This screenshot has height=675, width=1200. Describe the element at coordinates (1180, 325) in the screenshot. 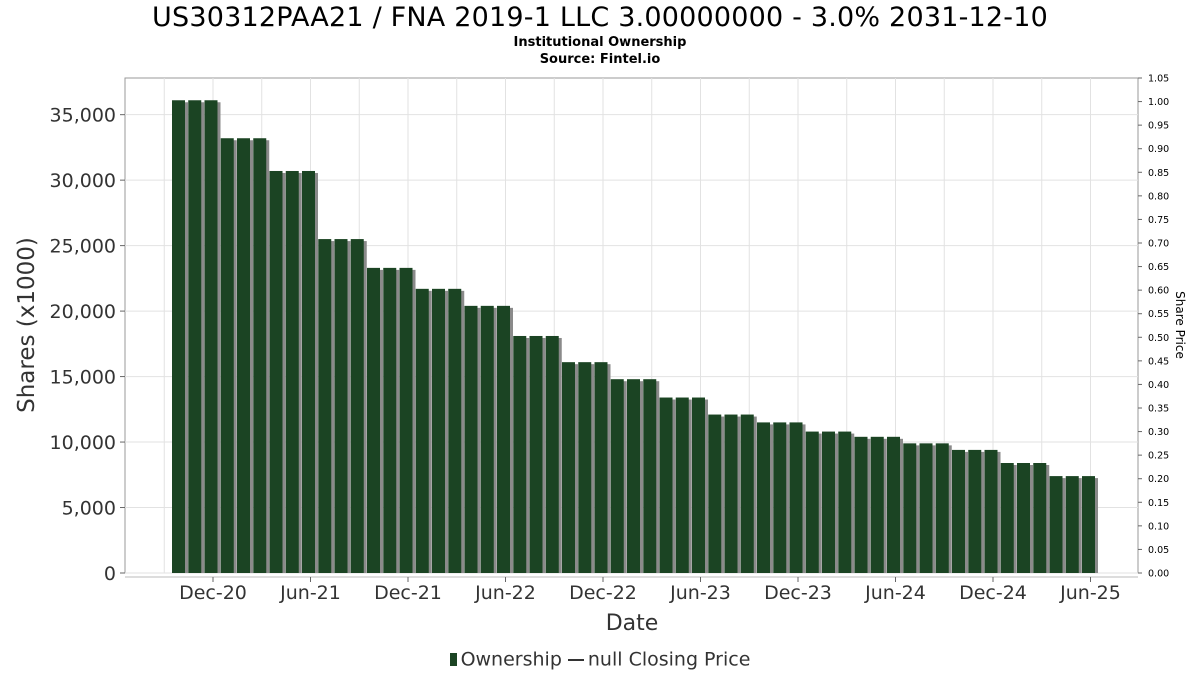

I see `y2-axis-label: Share Price` at that location.